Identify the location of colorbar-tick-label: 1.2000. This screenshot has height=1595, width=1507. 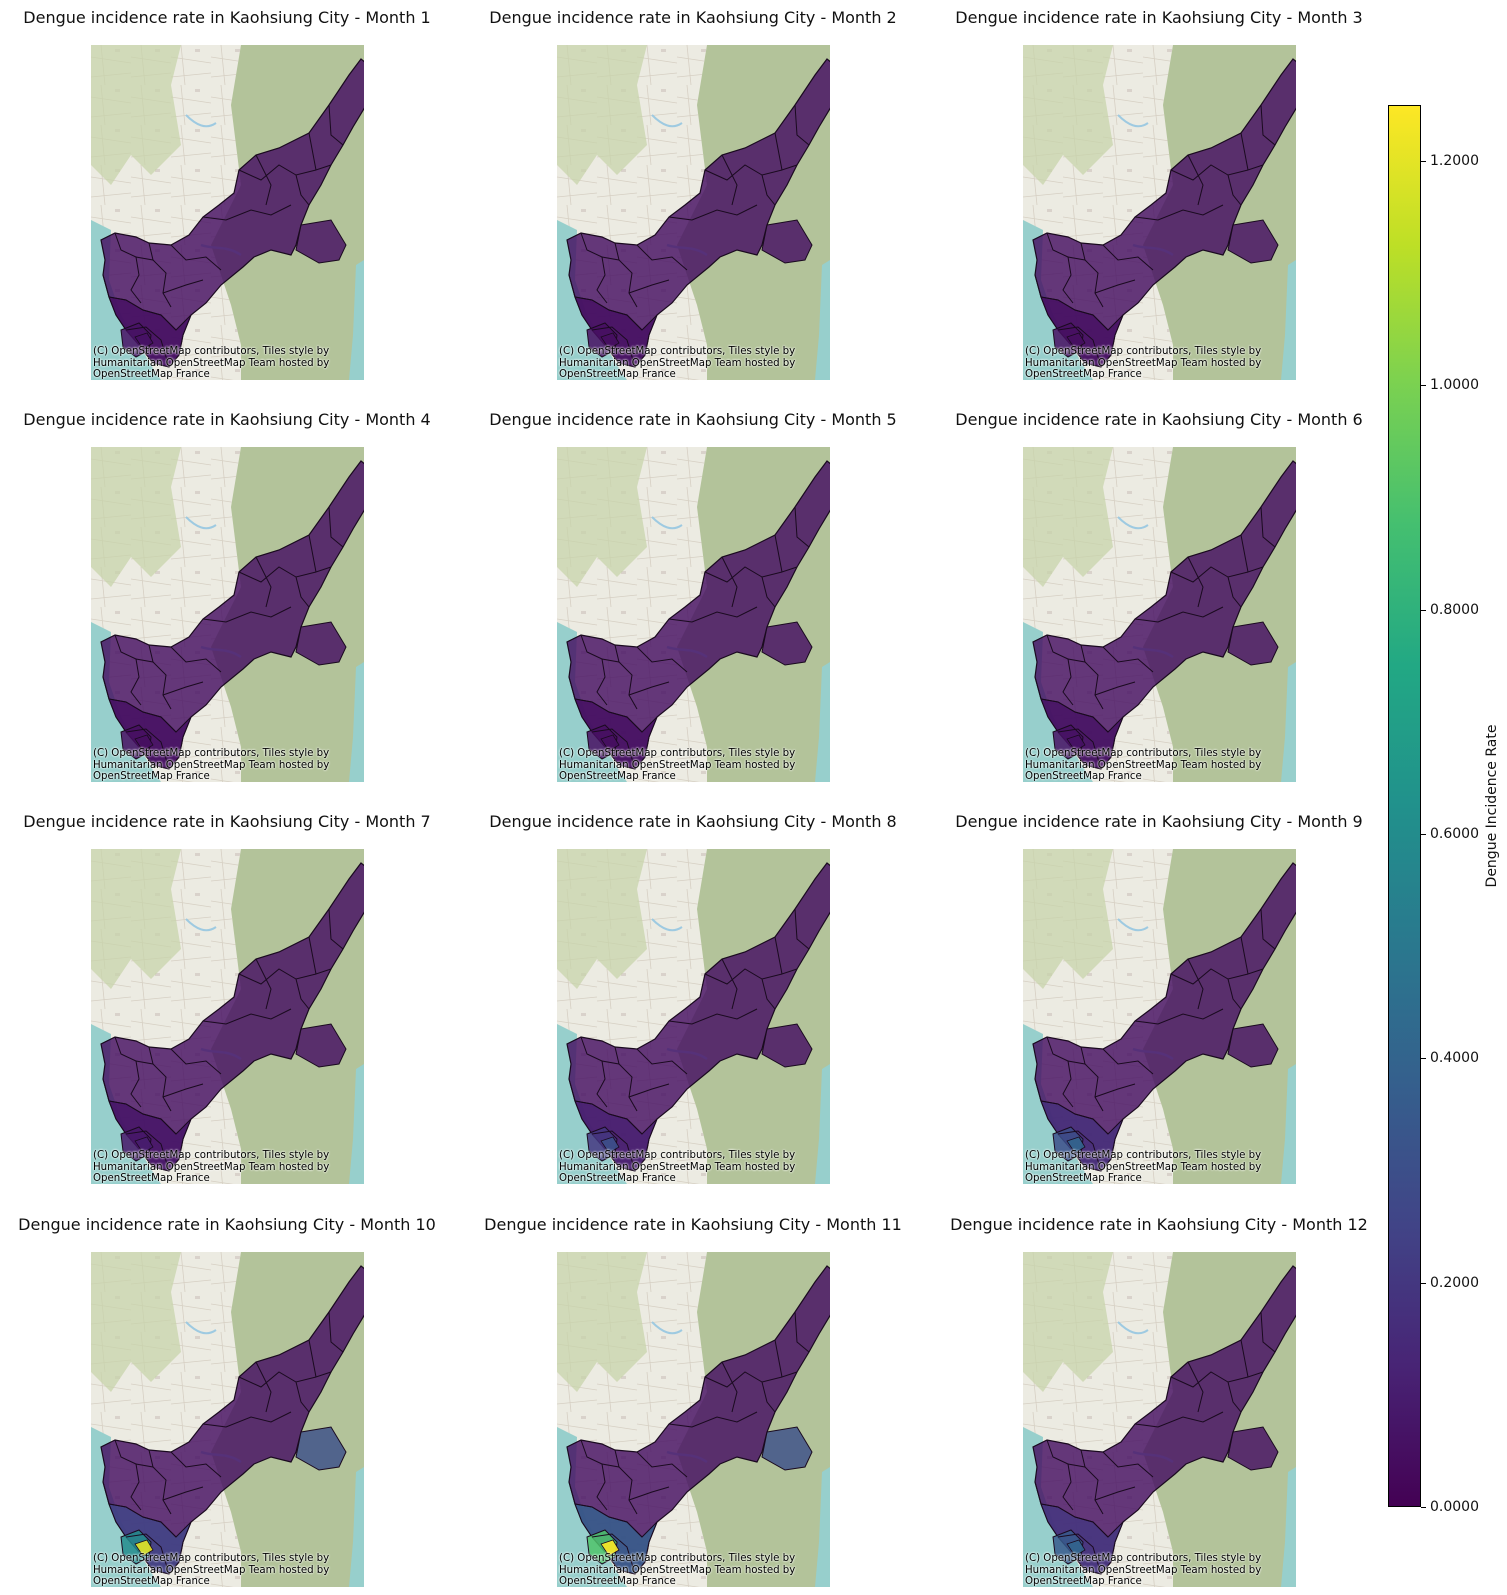
(1454, 161).